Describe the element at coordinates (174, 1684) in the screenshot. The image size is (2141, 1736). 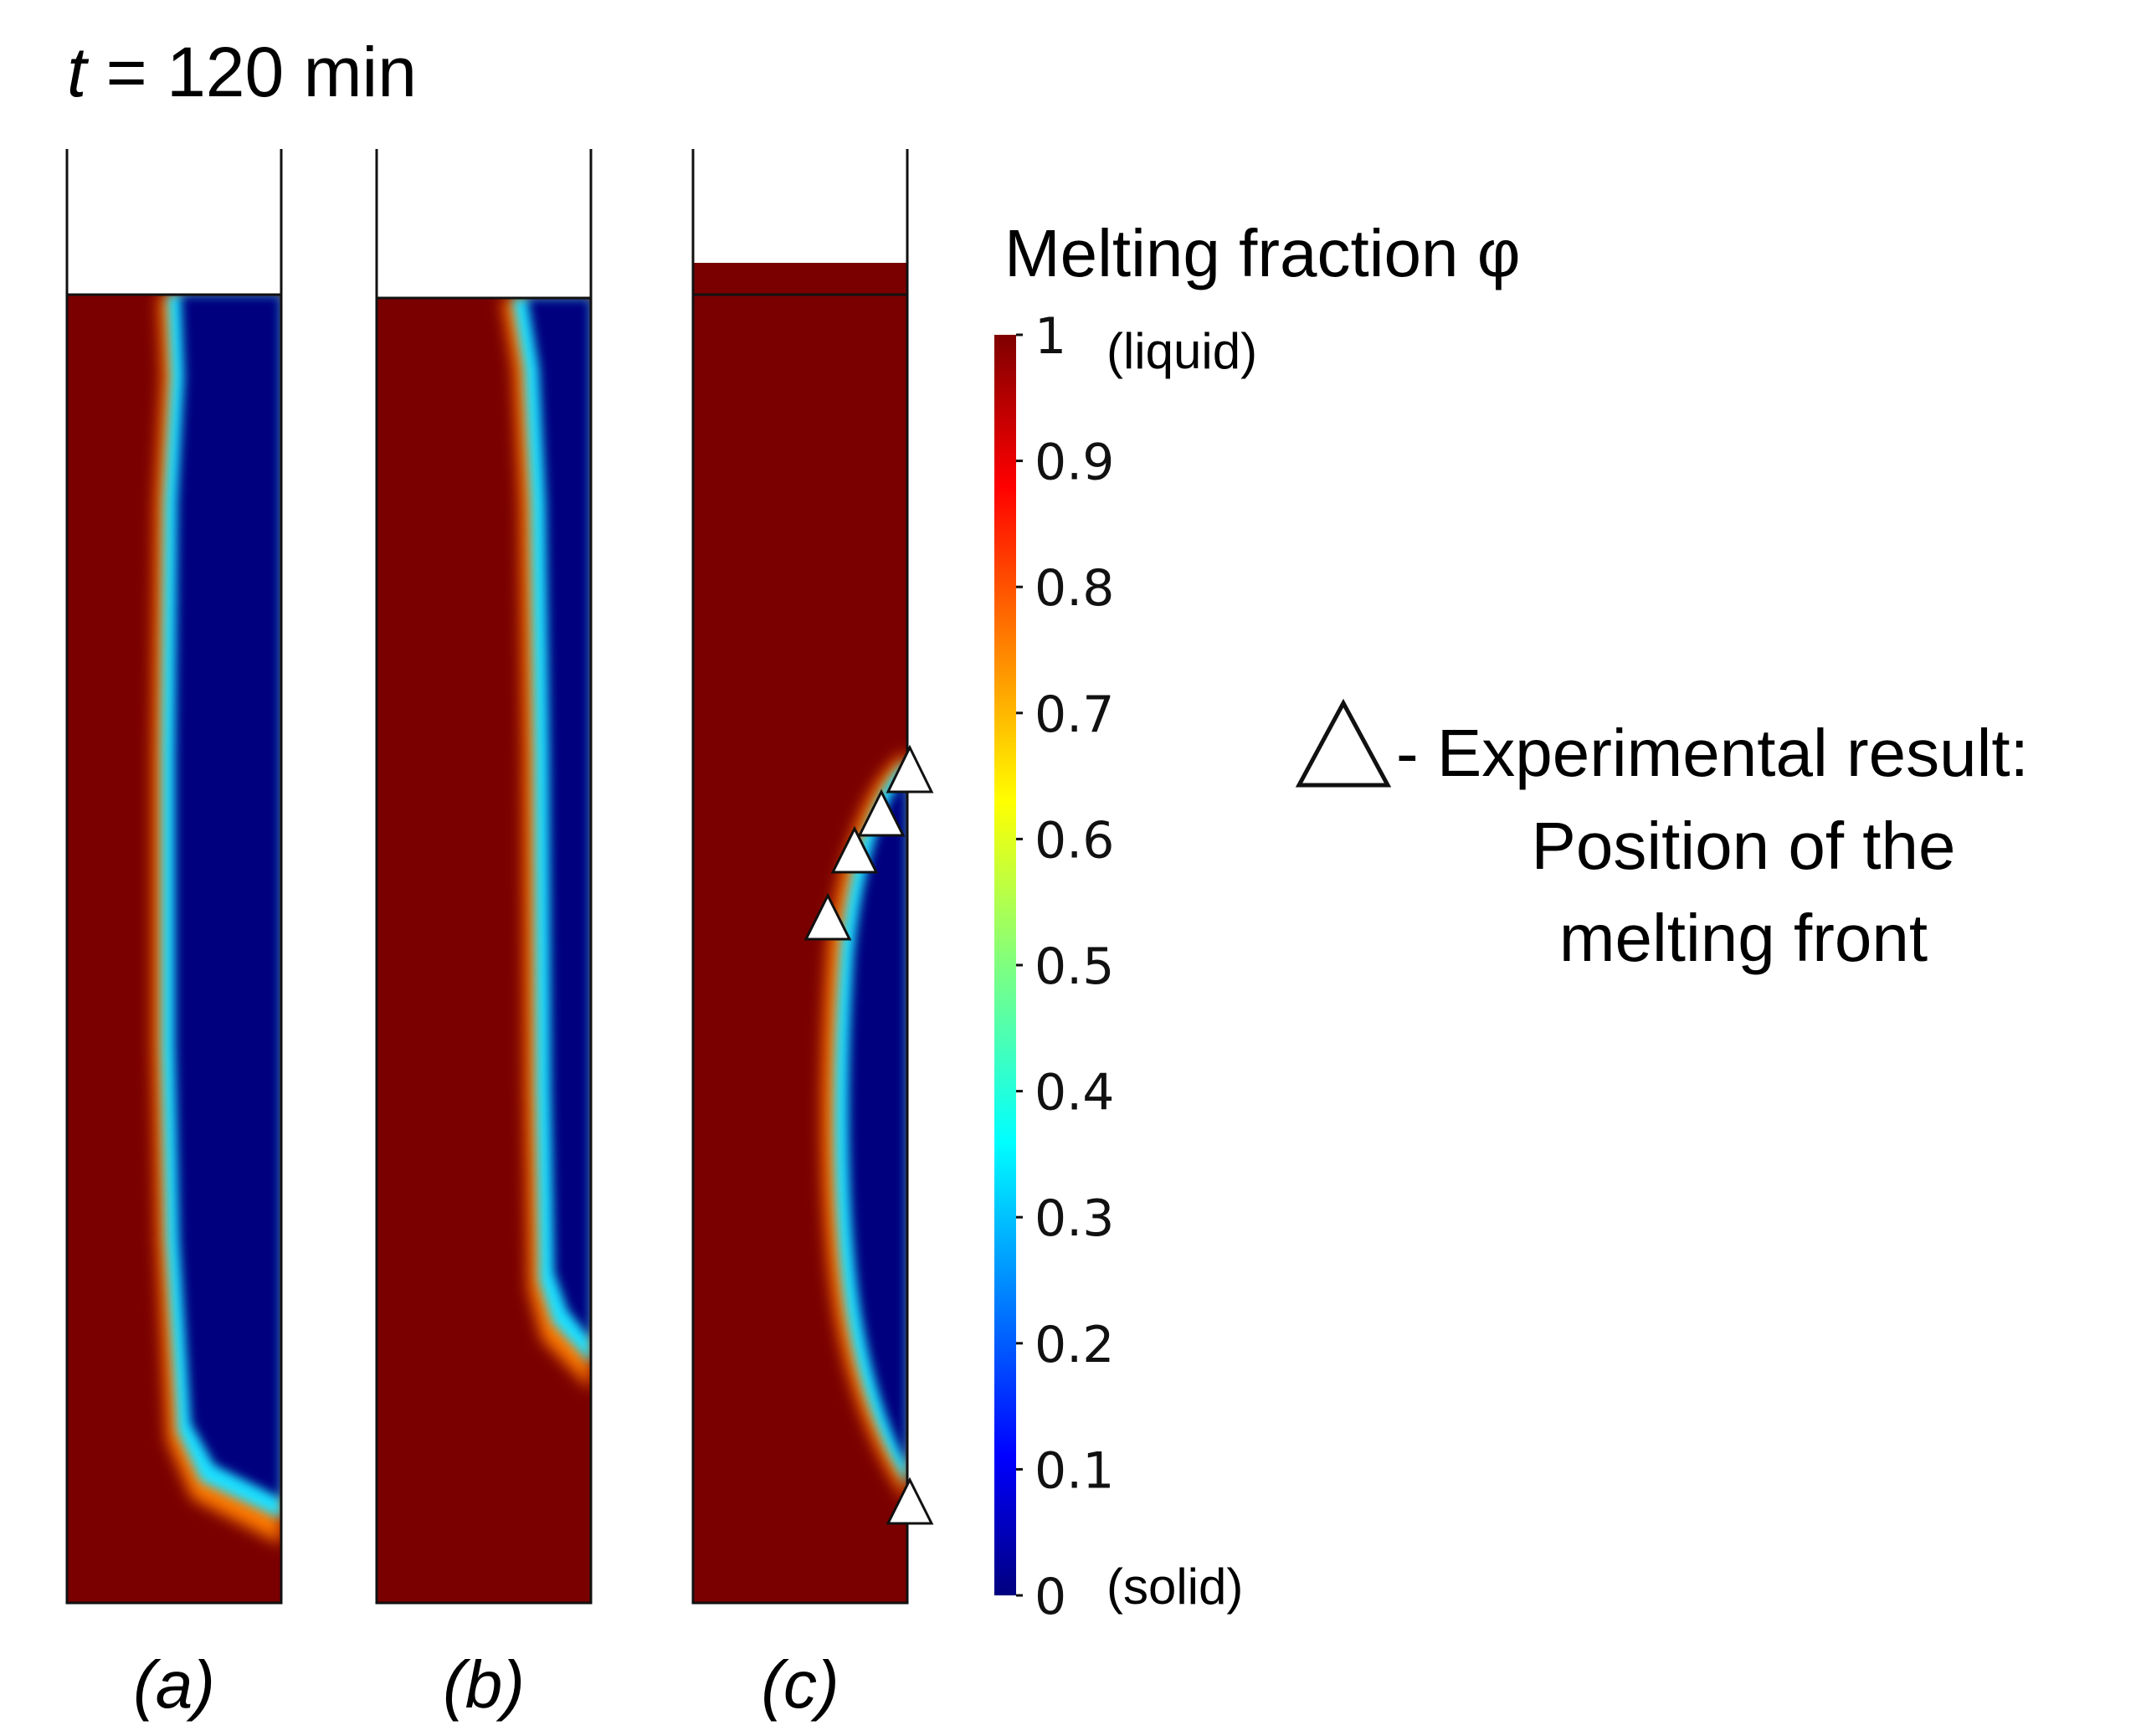
I see `panel-a-label: (a)` at that location.